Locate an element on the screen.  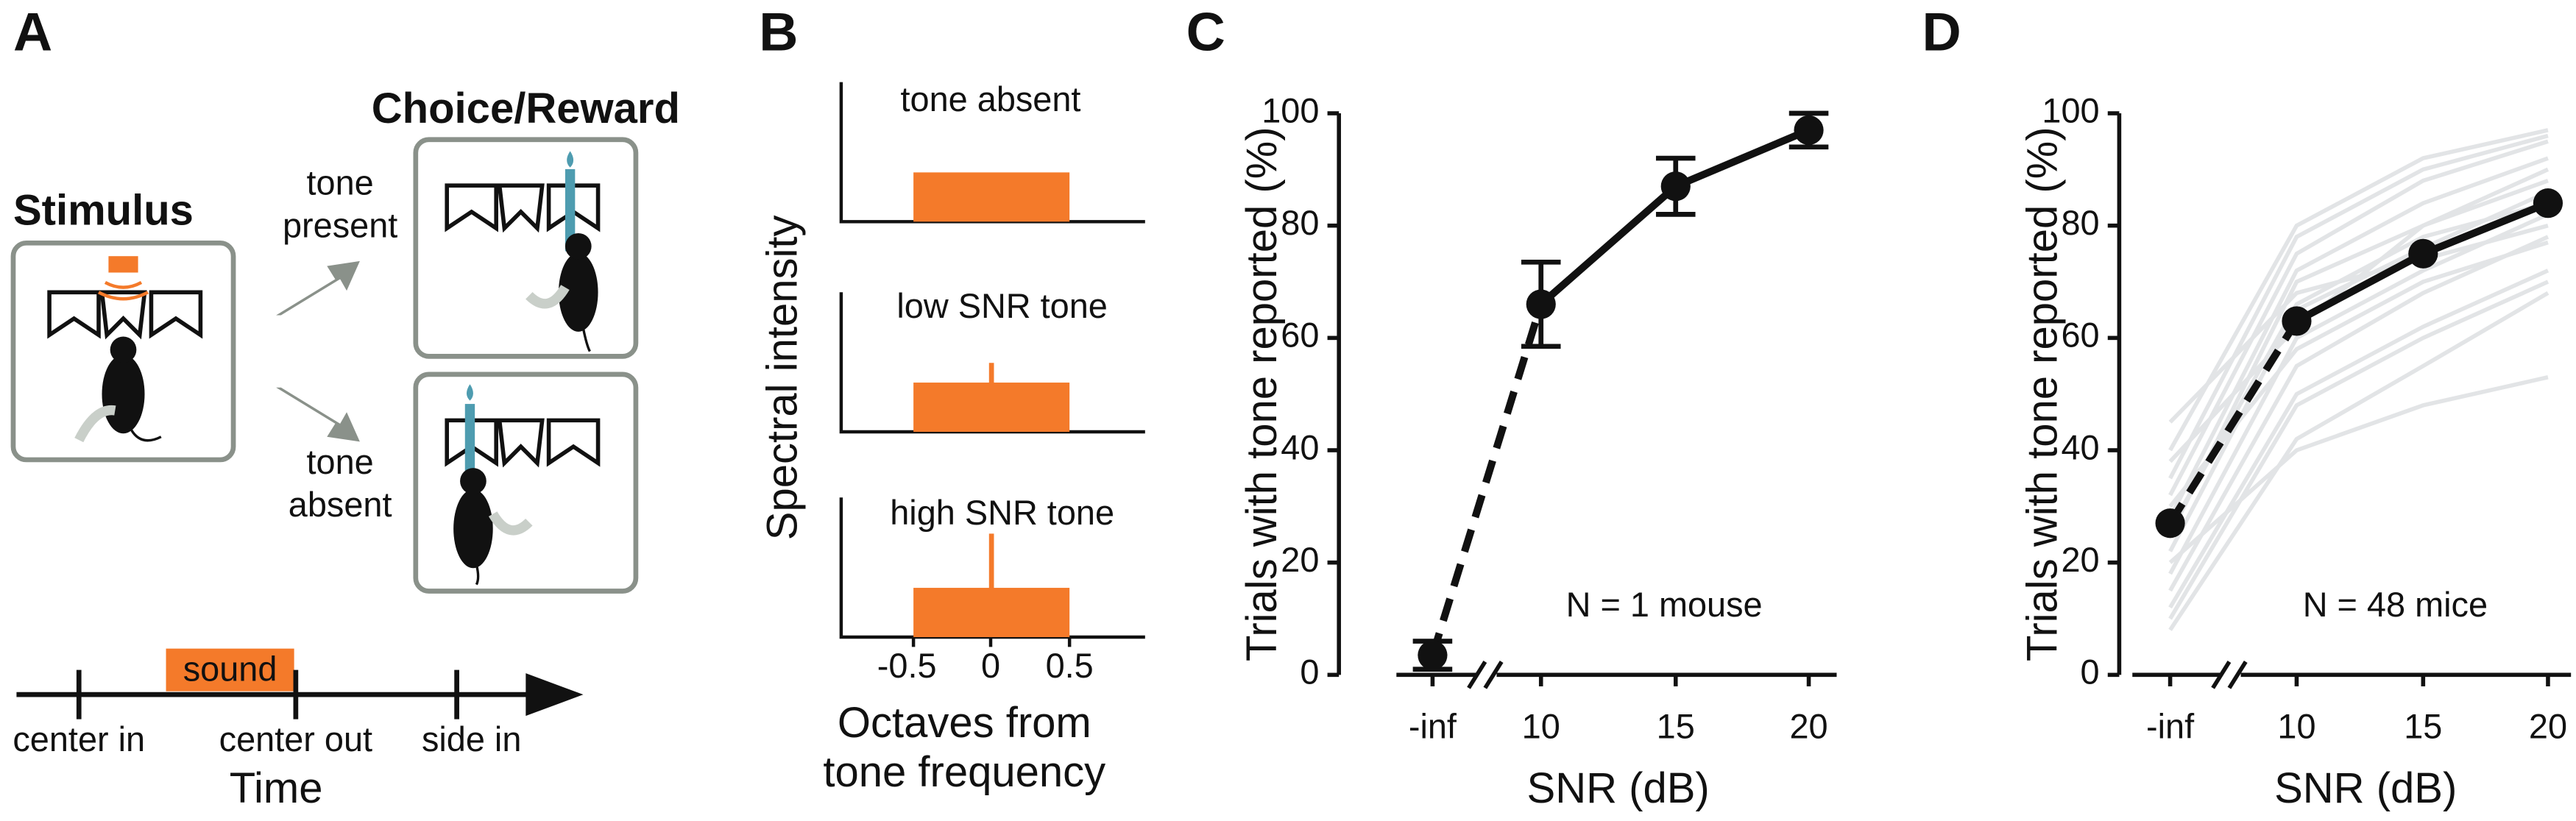
tone-spike is located at coordinates (991, 374).